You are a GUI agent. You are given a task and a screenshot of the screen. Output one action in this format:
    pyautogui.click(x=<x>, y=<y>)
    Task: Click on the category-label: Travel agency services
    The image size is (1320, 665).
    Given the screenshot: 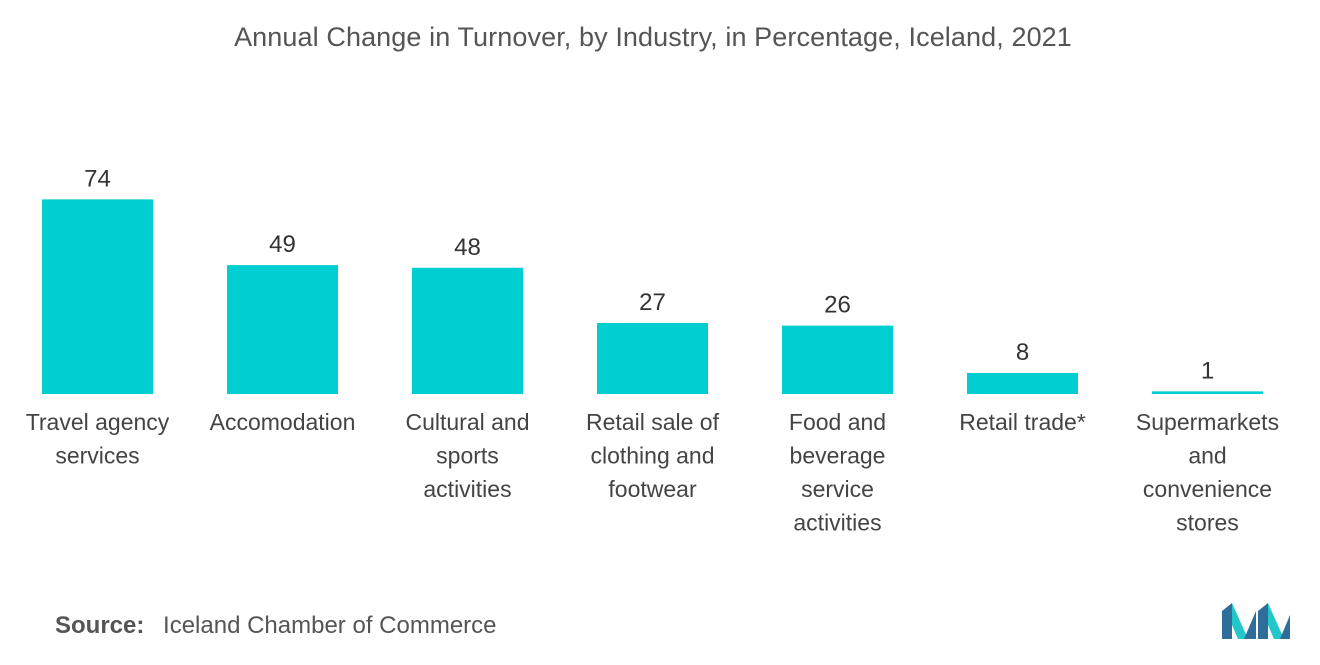 What is the action you would take?
    pyautogui.click(x=98, y=439)
    